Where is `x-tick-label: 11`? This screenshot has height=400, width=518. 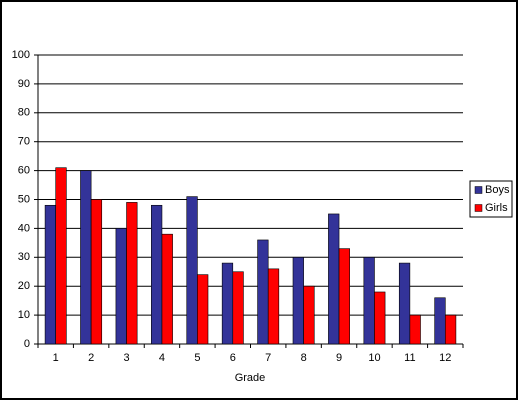
x-tick-label: 11 is located at coordinates (409, 358).